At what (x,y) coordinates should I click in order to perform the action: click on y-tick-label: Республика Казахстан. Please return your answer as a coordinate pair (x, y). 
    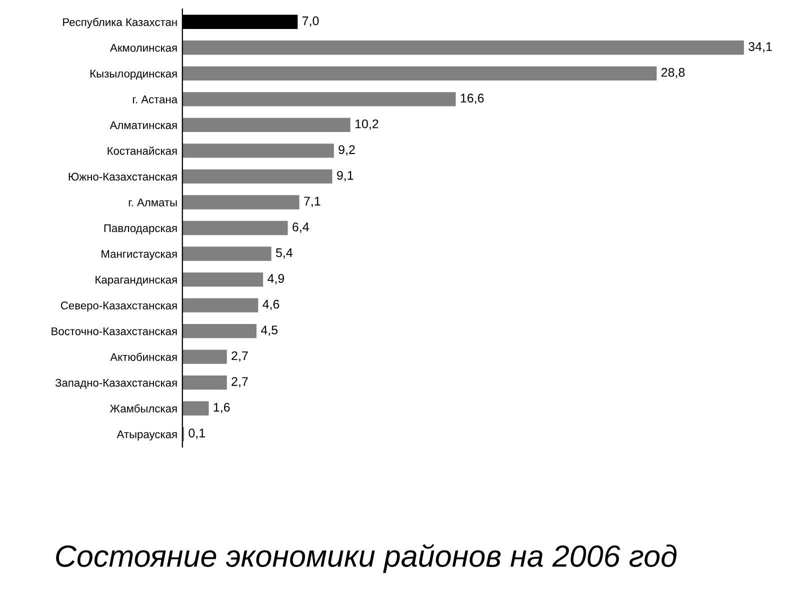
    Looking at the image, I should click on (120, 23).